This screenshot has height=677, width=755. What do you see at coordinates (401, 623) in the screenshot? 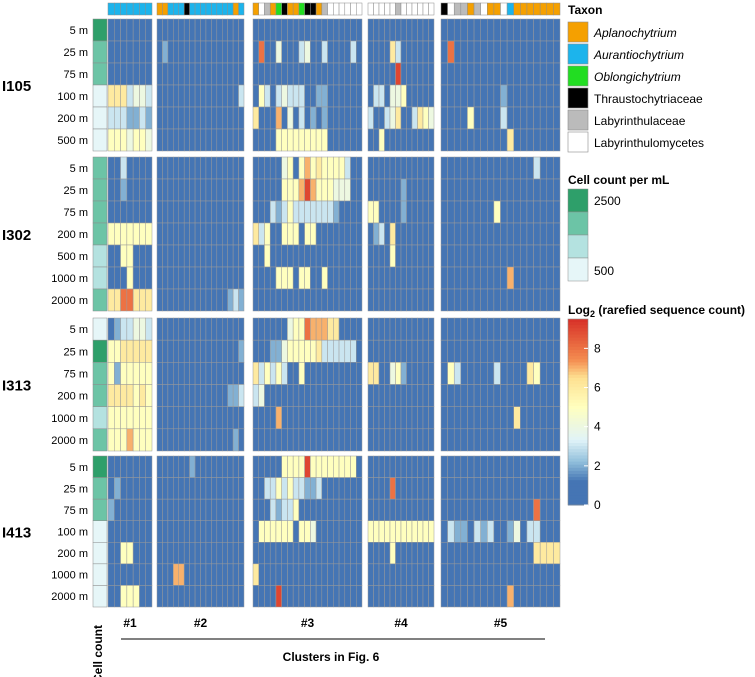
I see `cluster-label: #4` at bounding box center [401, 623].